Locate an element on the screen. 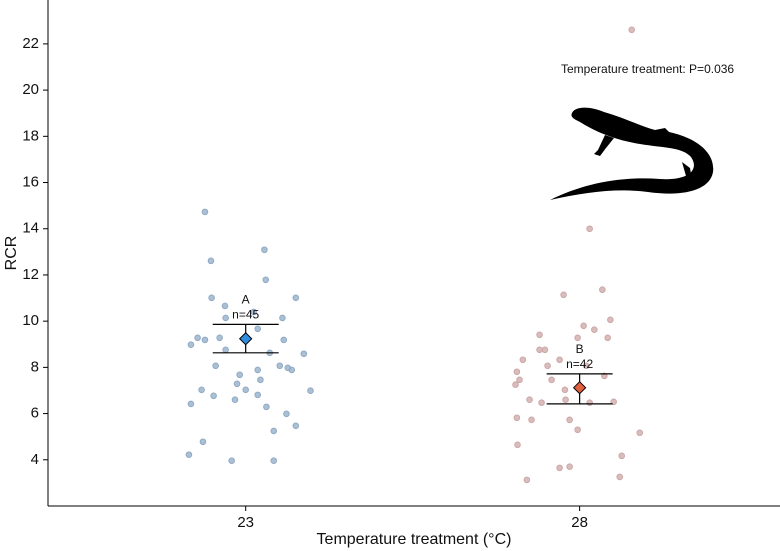  y-tick-label: 6 is located at coordinates (35, 413).